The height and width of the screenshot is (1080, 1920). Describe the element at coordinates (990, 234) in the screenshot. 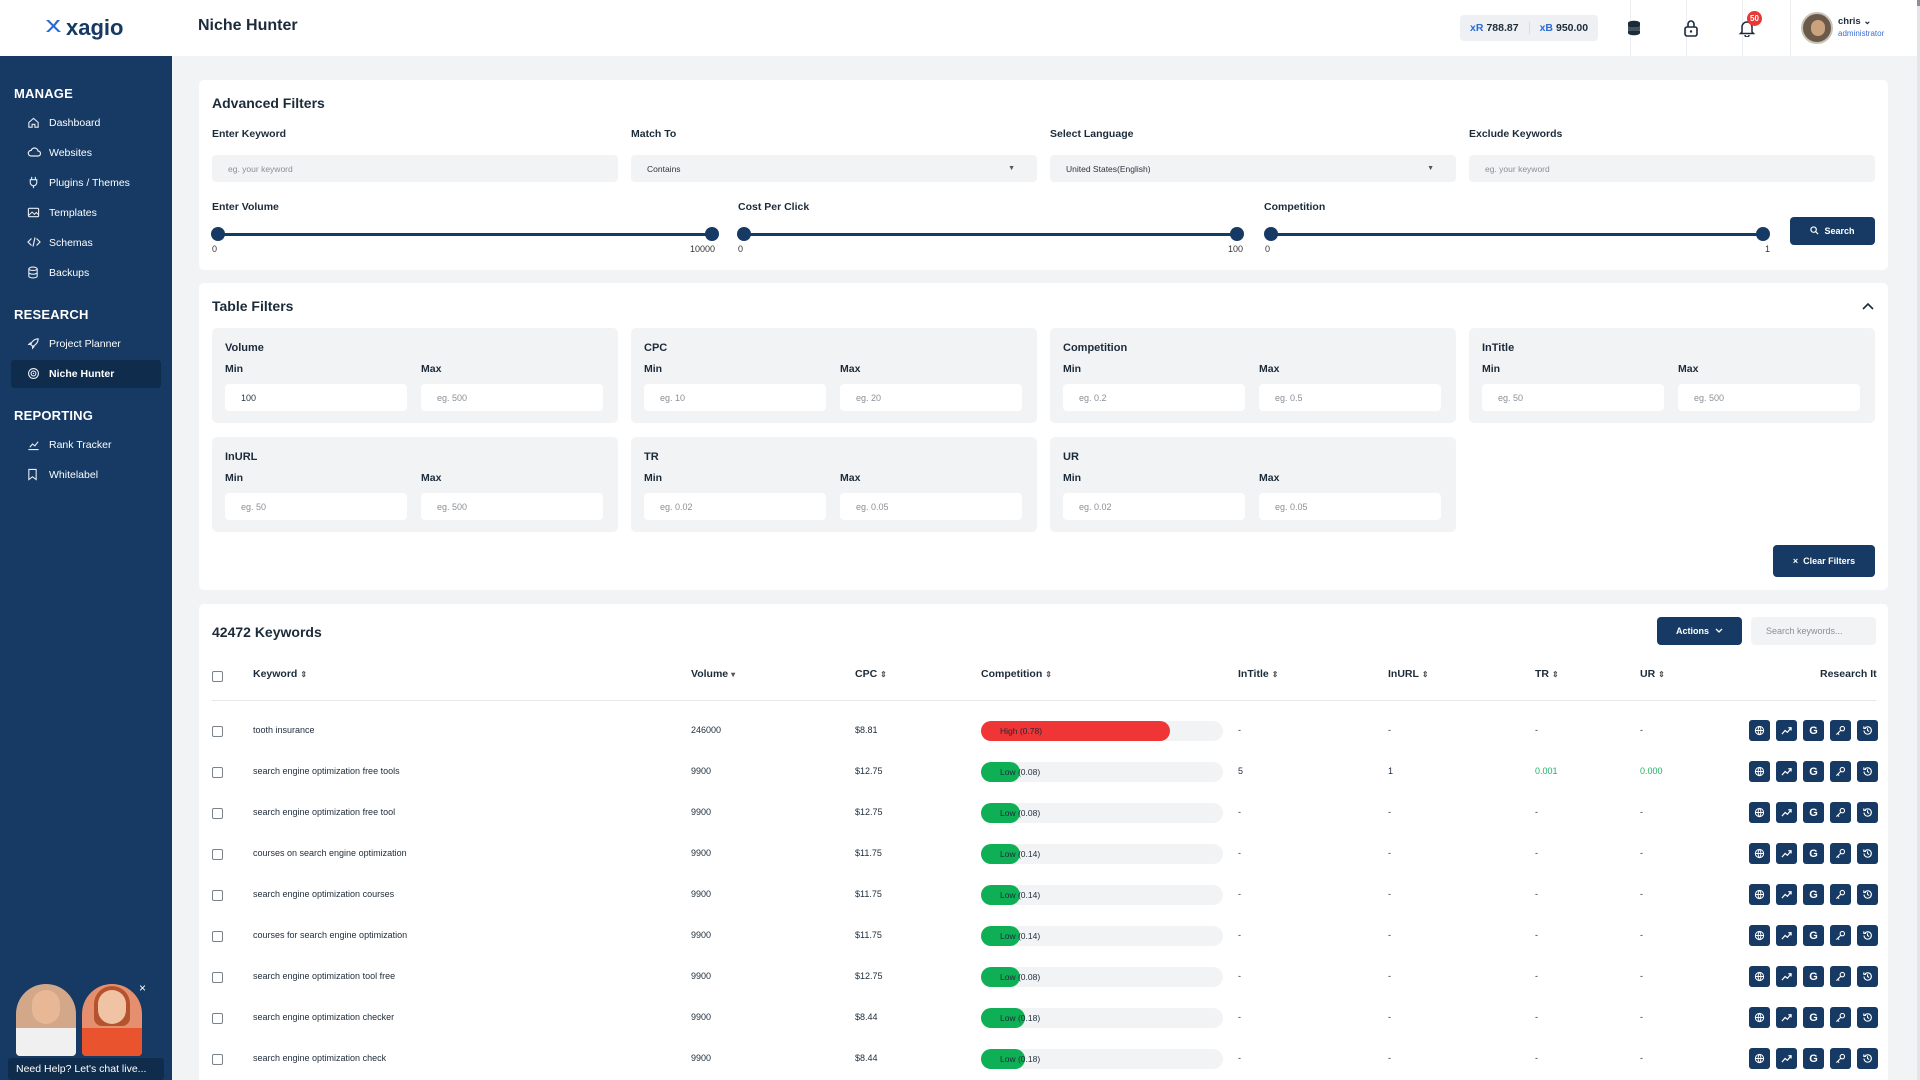

I see `cpc-range-slider` at that location.